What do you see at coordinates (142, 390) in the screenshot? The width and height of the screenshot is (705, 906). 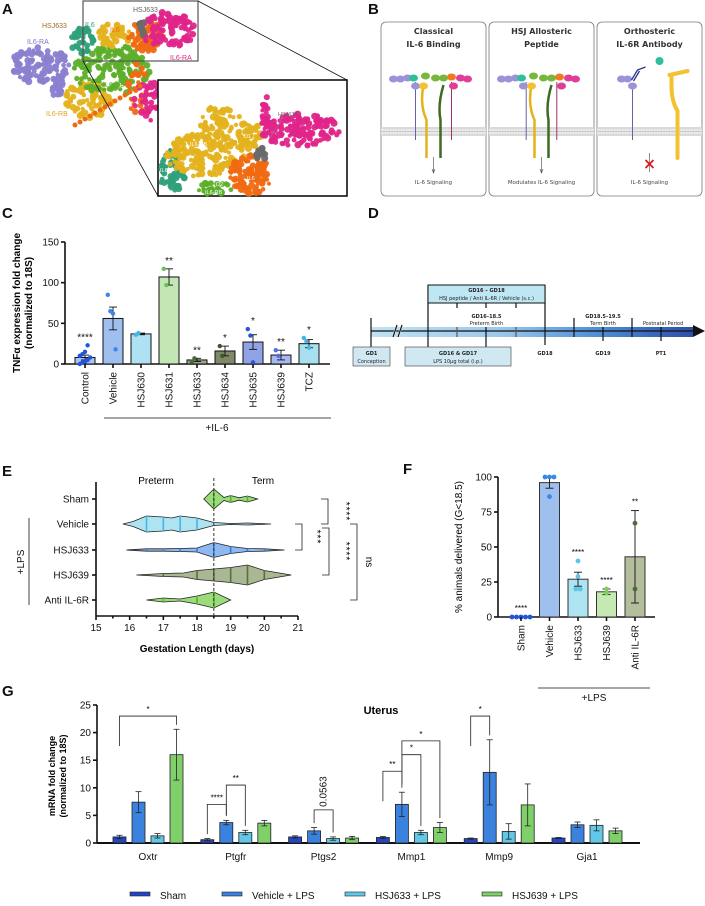 I see `x-tick-label: HSJ630` at bounding box center [142, 390].